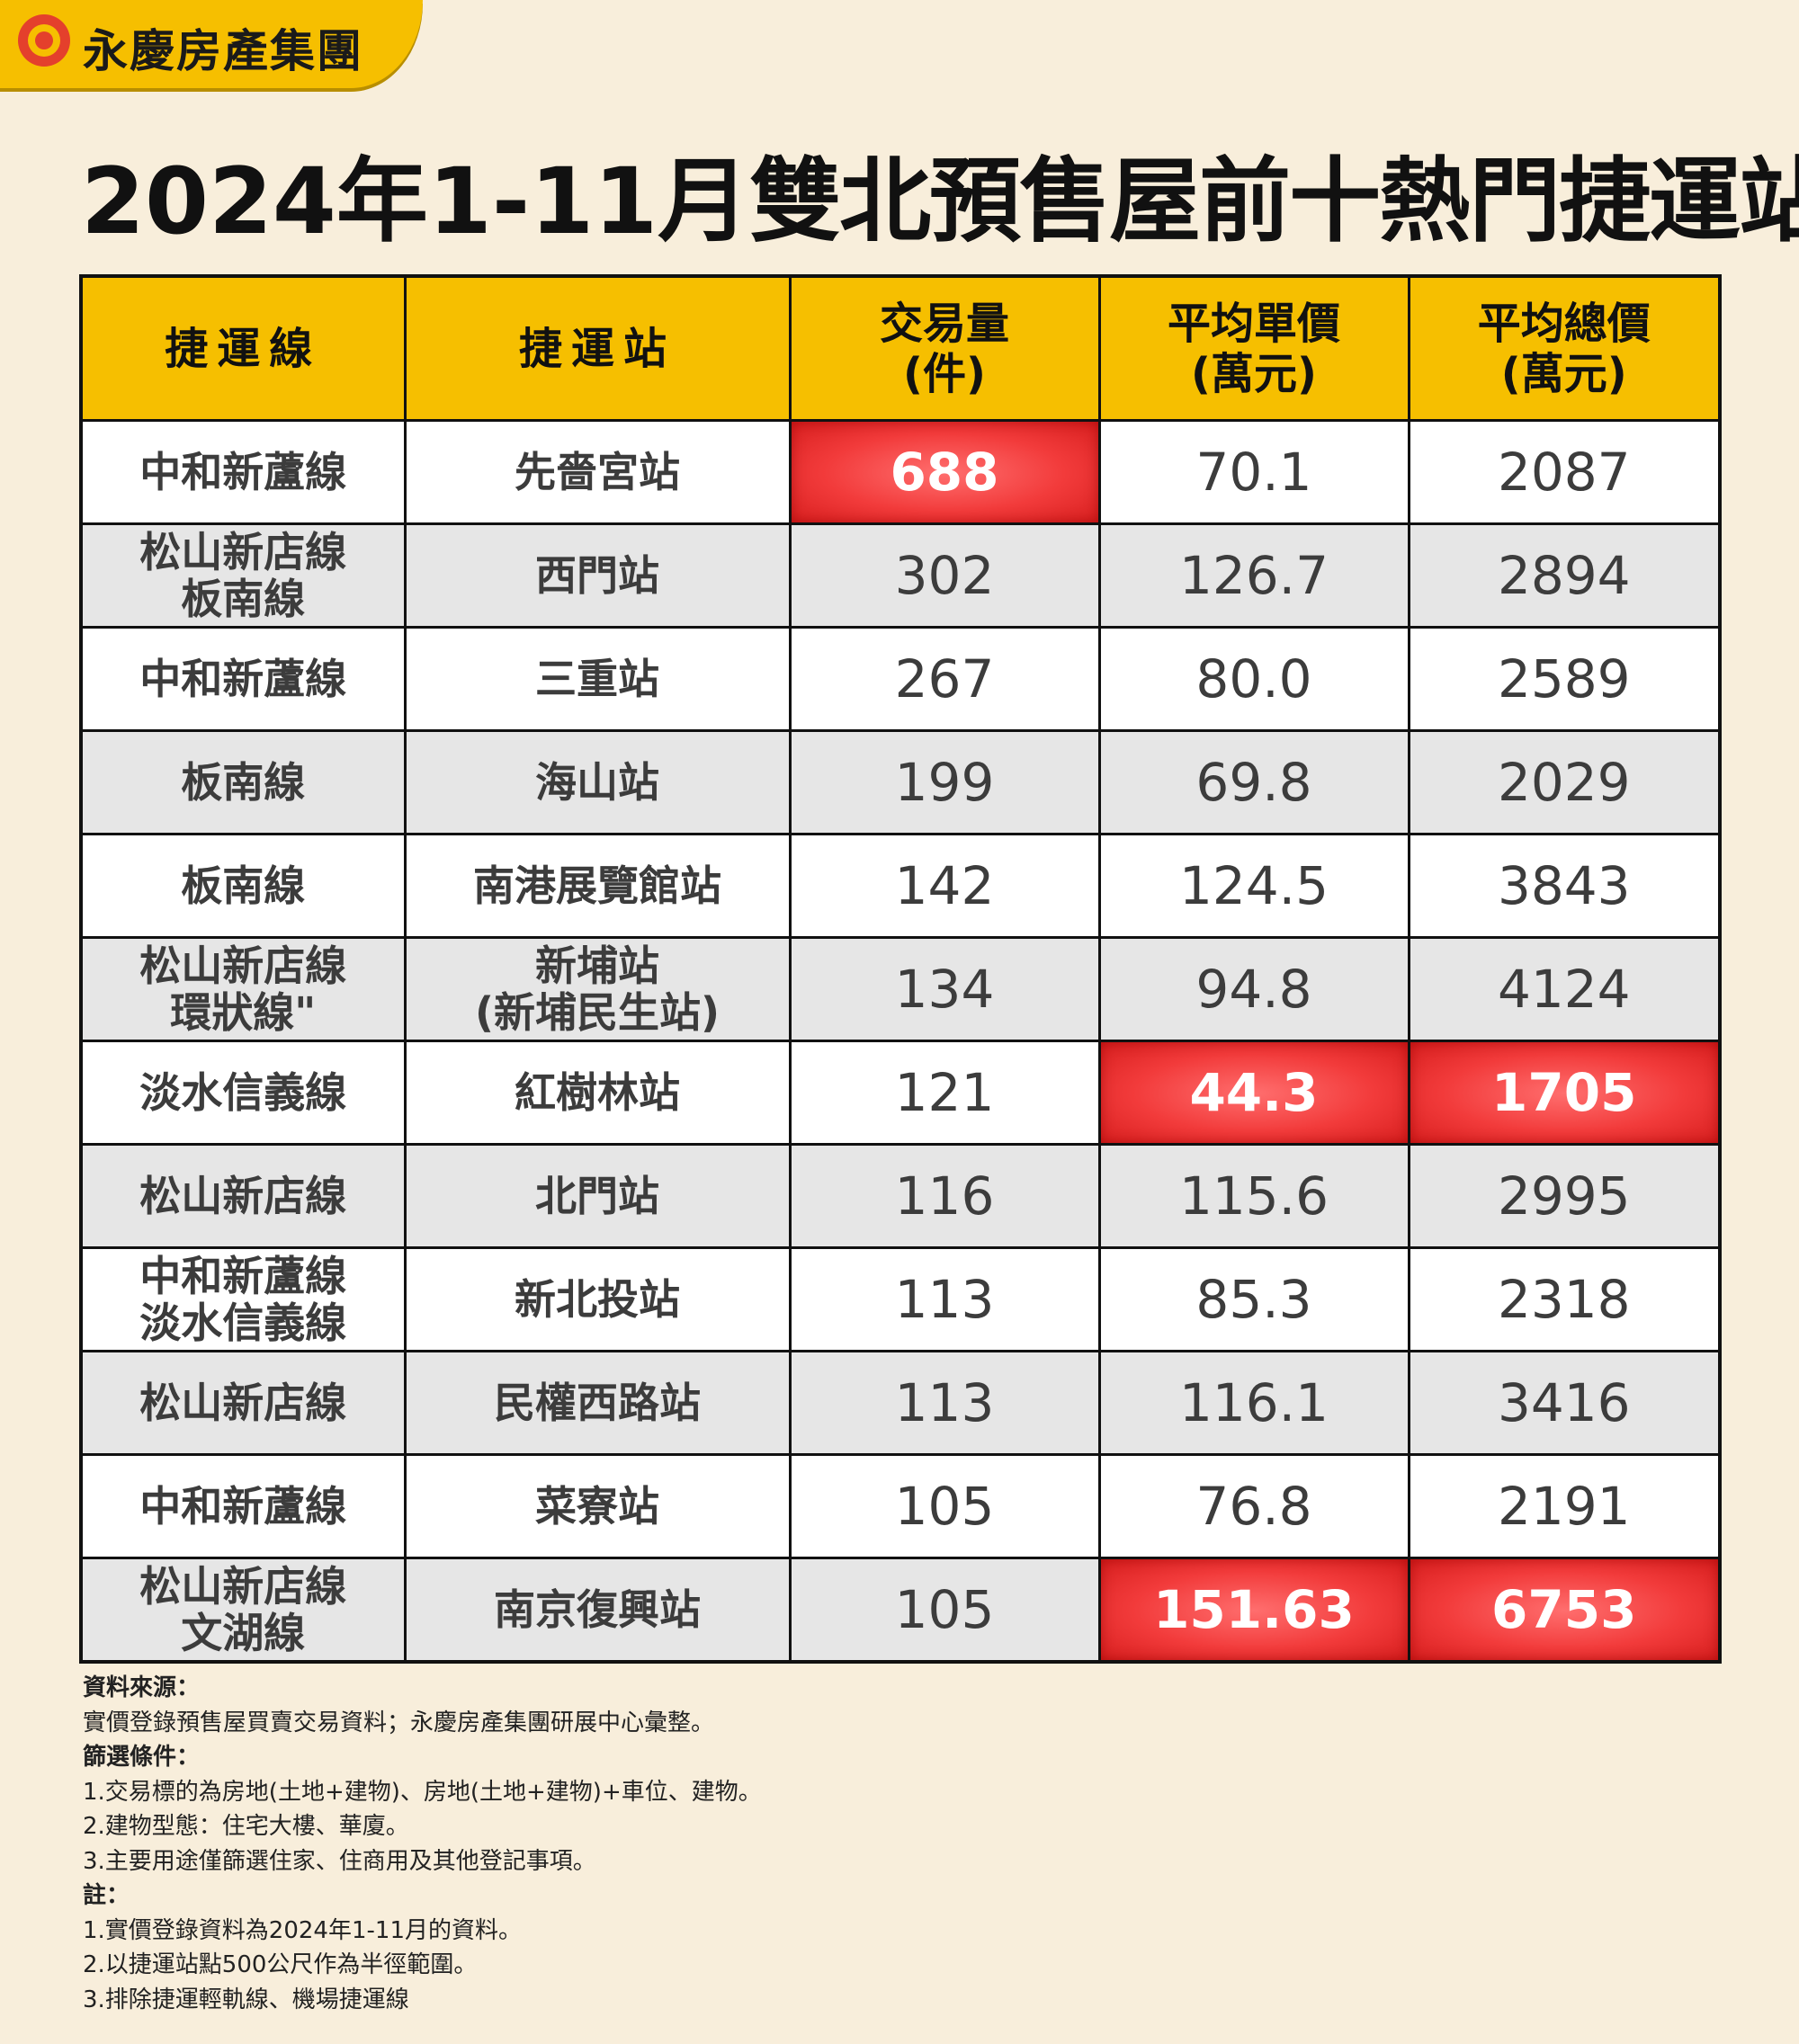  What do you see at coordinates (1253, 782) in the screenshot?
I see `cell-unit-price: 69.8` at bounding box center [1253, 782].